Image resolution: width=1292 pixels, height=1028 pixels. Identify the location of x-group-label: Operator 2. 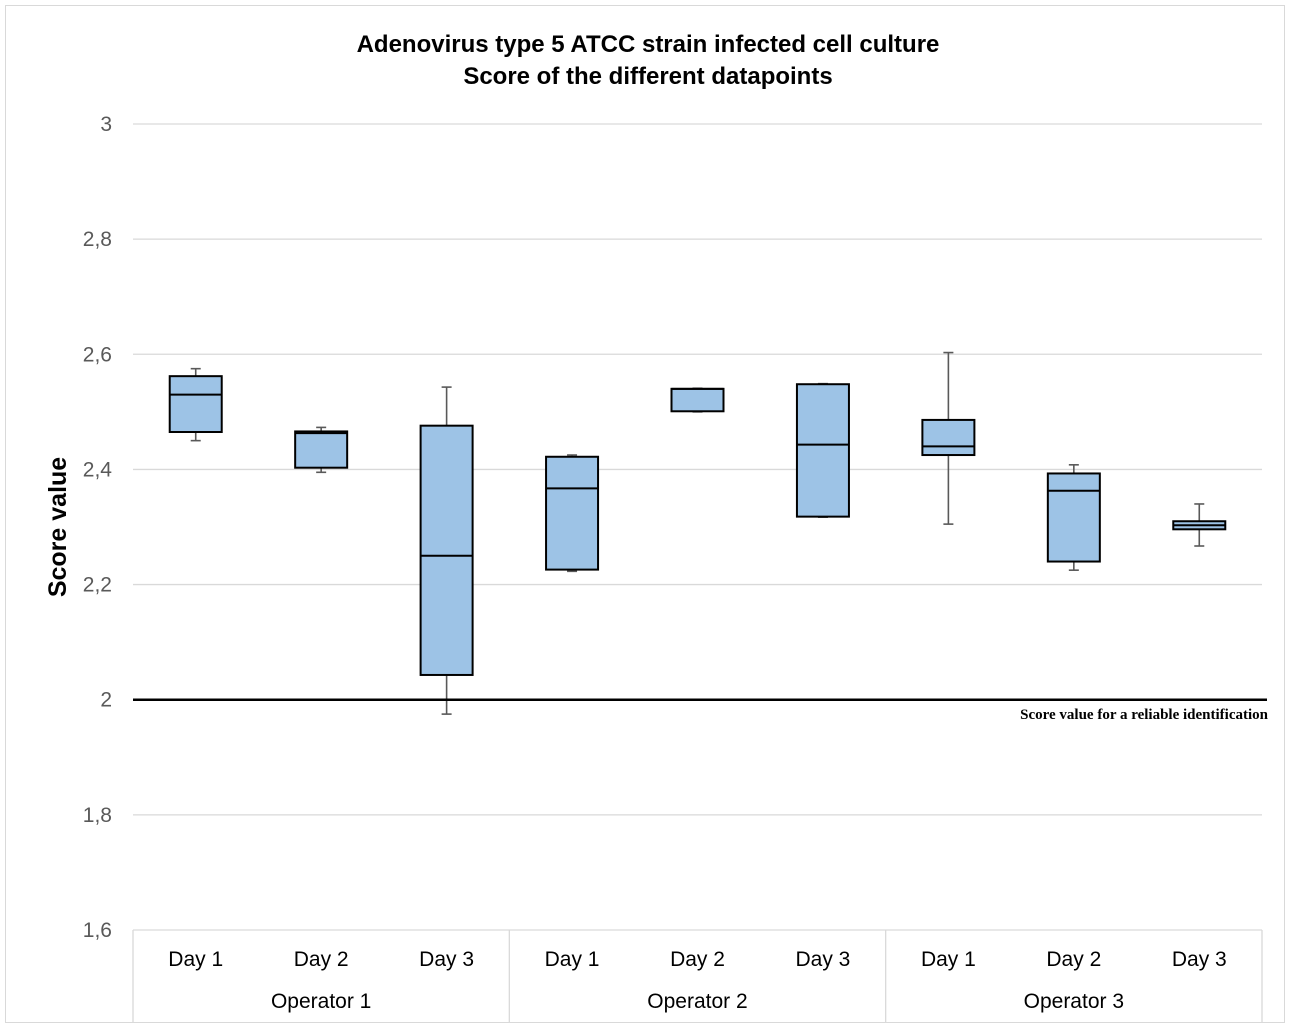
(697, 1001).